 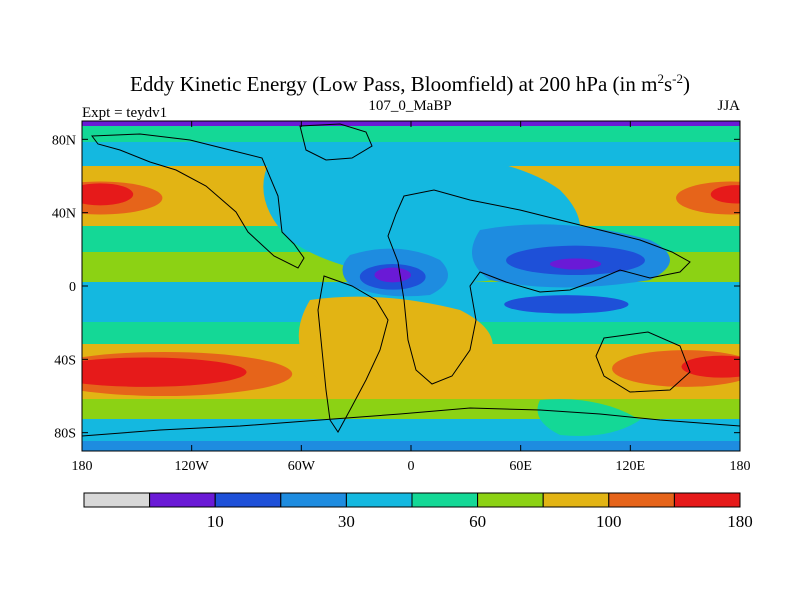 What do you see at coordinates (660, 78) in the screenshot?
I see `title-unit-m-exp: 2` at bounding box center [660, 78].